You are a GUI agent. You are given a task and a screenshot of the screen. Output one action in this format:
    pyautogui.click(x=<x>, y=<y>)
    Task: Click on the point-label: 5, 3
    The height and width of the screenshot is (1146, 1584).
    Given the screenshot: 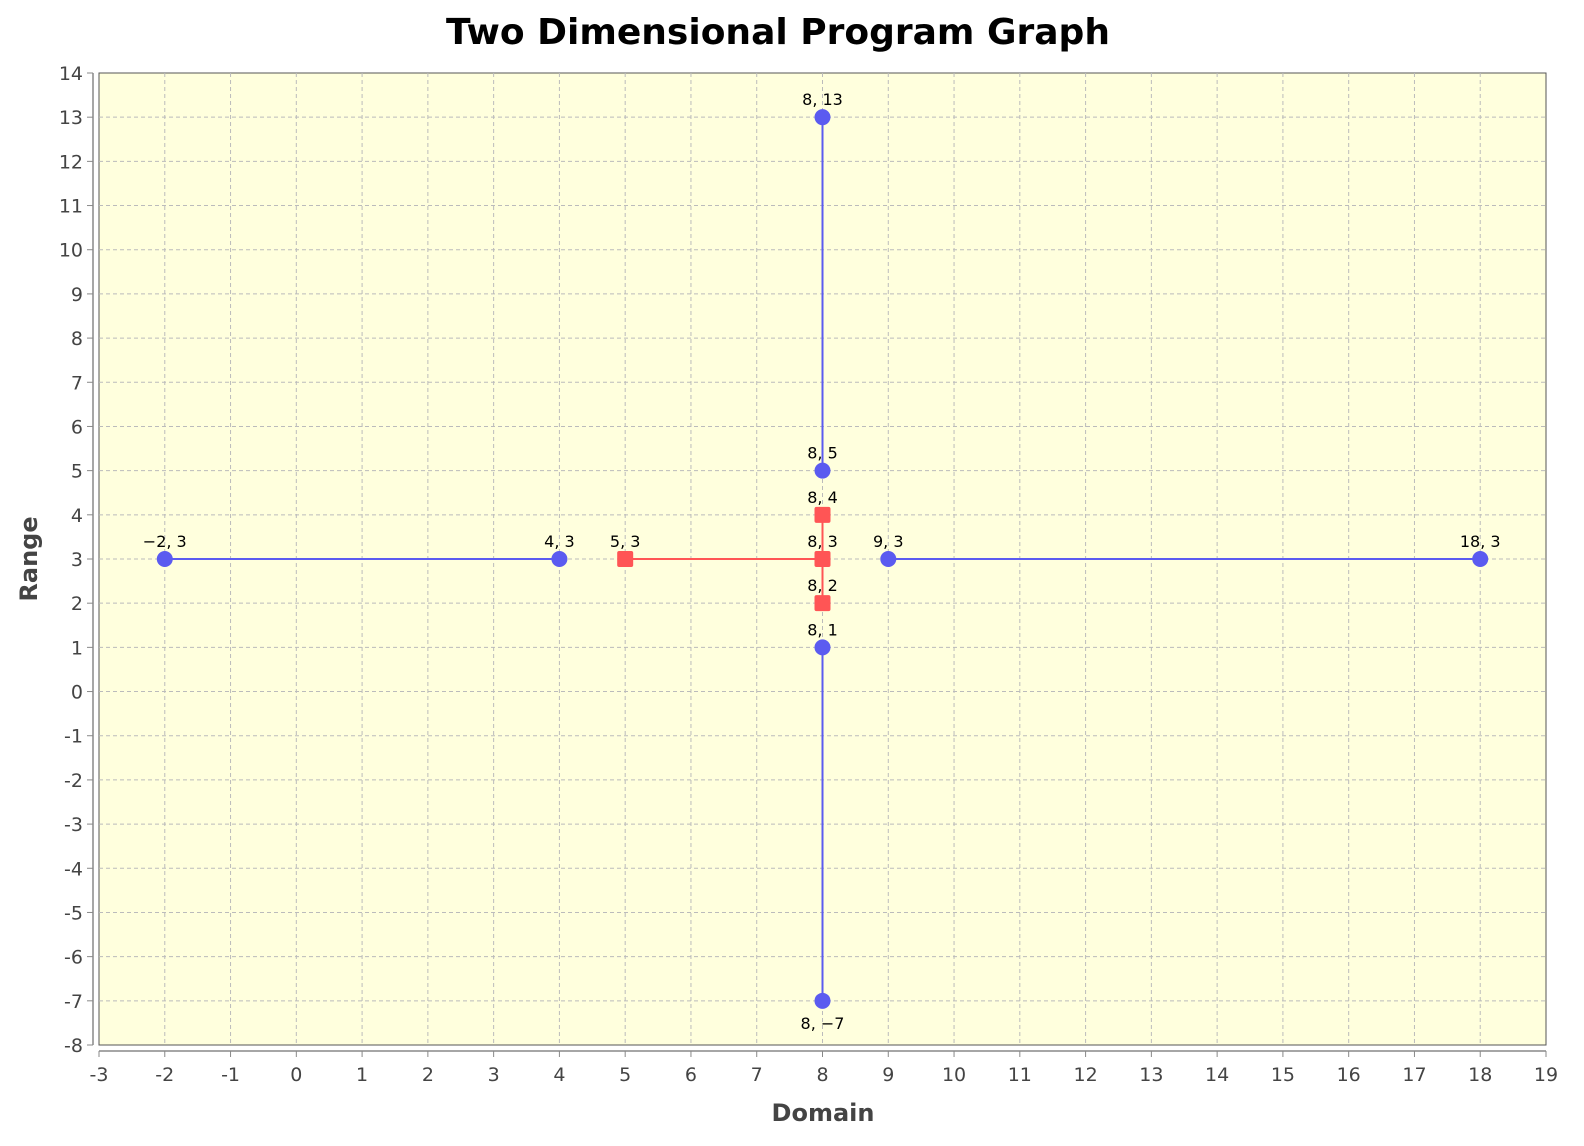 What is the action you would take?
    pyautogui.click(x=625, y=541)
    